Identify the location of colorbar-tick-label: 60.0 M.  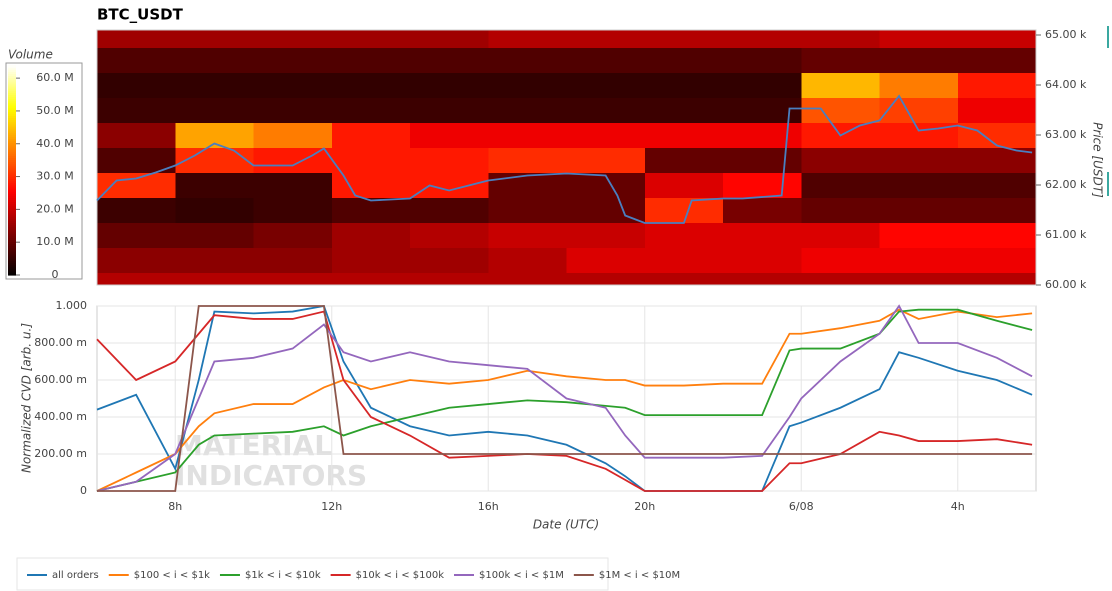
(54, 77).